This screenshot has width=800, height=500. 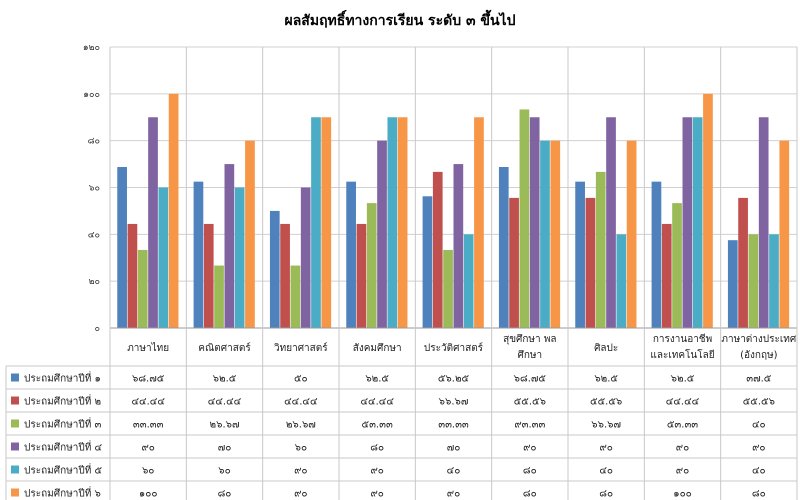 I want to click on category-label: ประวัติศาสตร์, so click(x=454, y=348).